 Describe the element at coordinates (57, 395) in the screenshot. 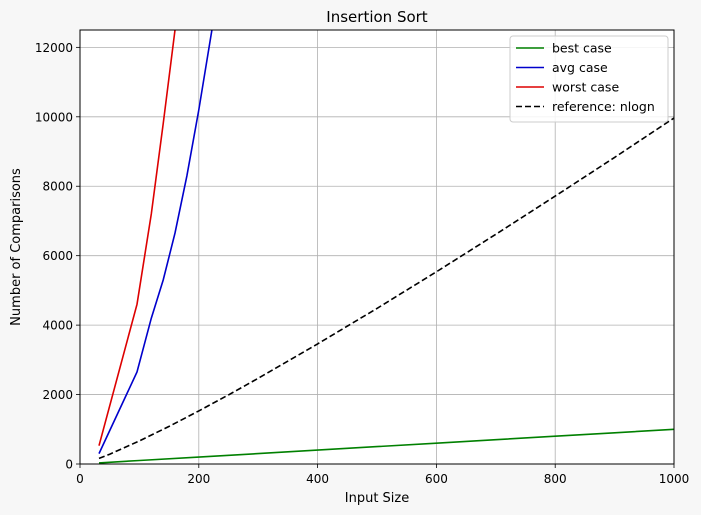

I see `y-tick-label: 2000` at that location.